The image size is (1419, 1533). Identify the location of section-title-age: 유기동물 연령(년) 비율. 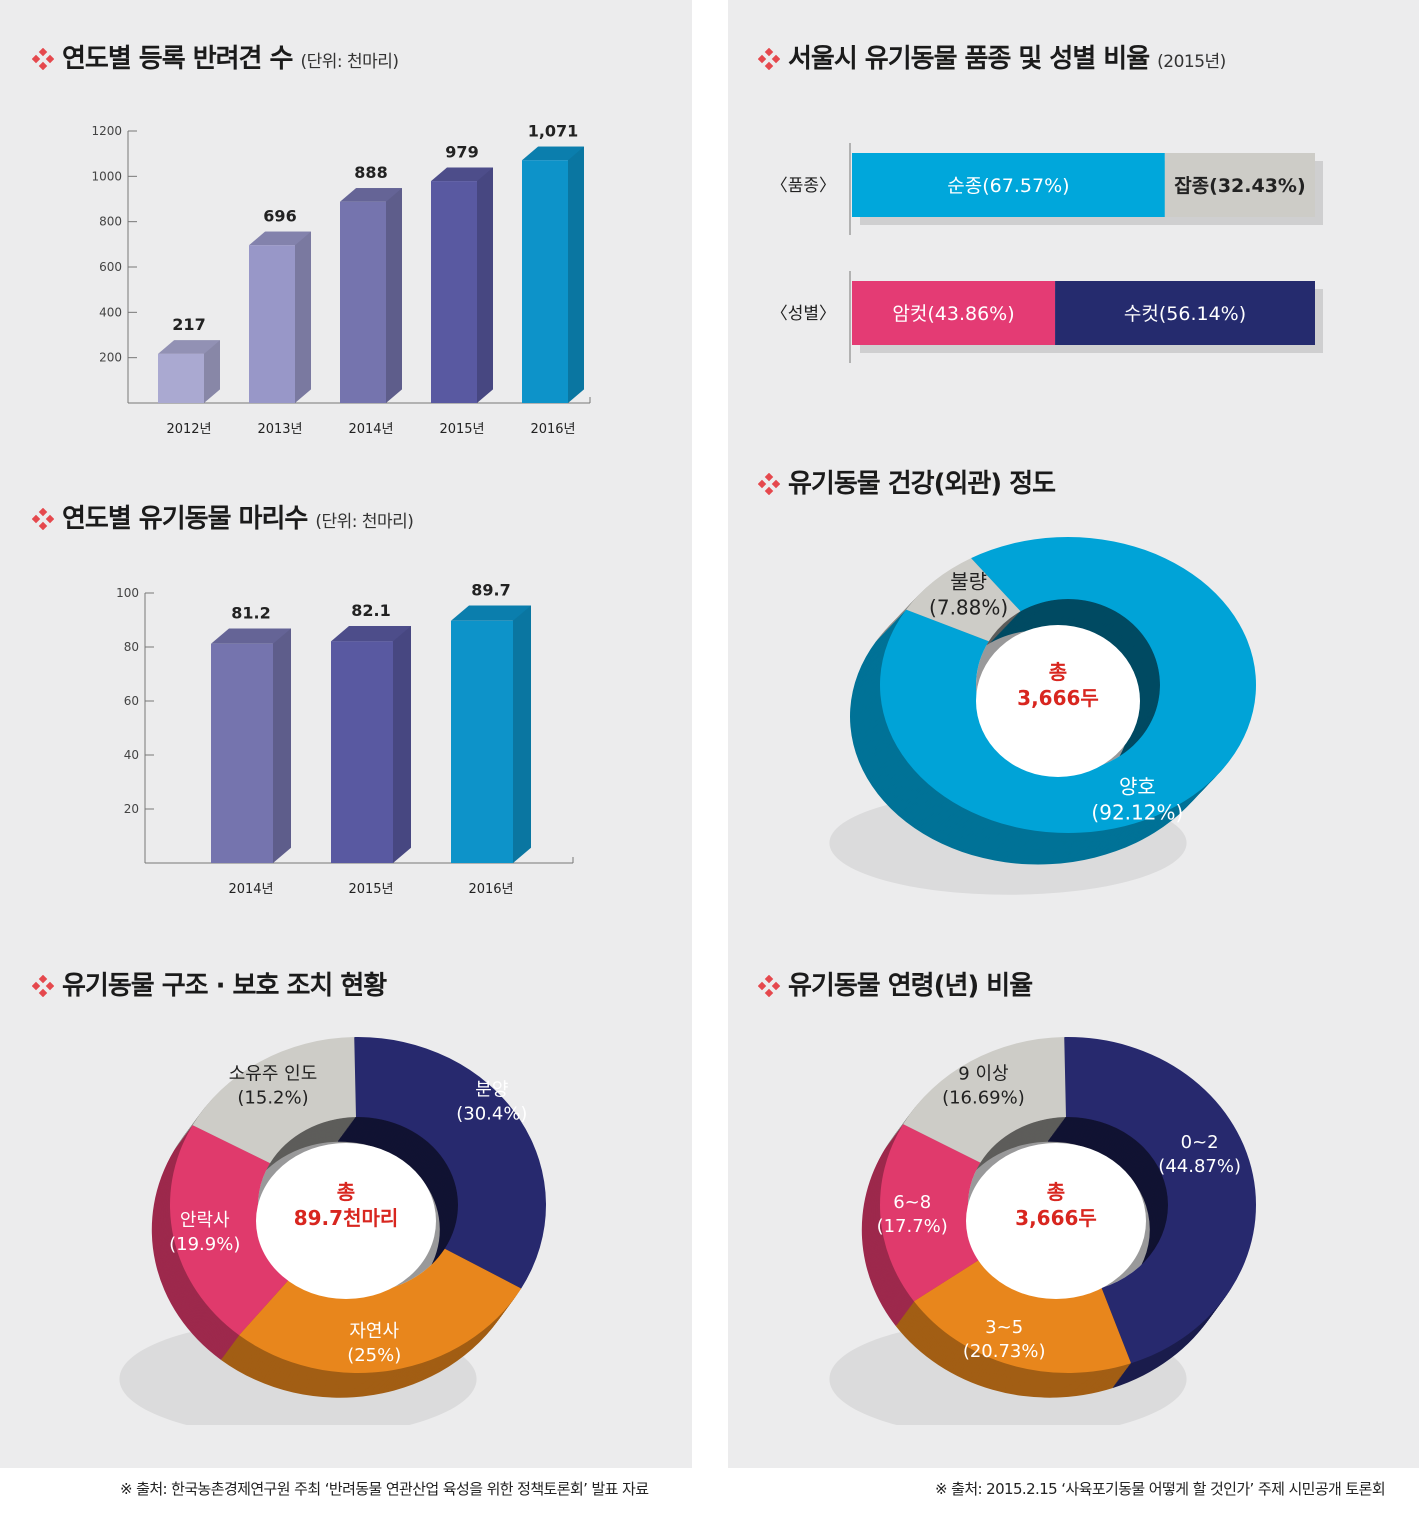
(895, 983).